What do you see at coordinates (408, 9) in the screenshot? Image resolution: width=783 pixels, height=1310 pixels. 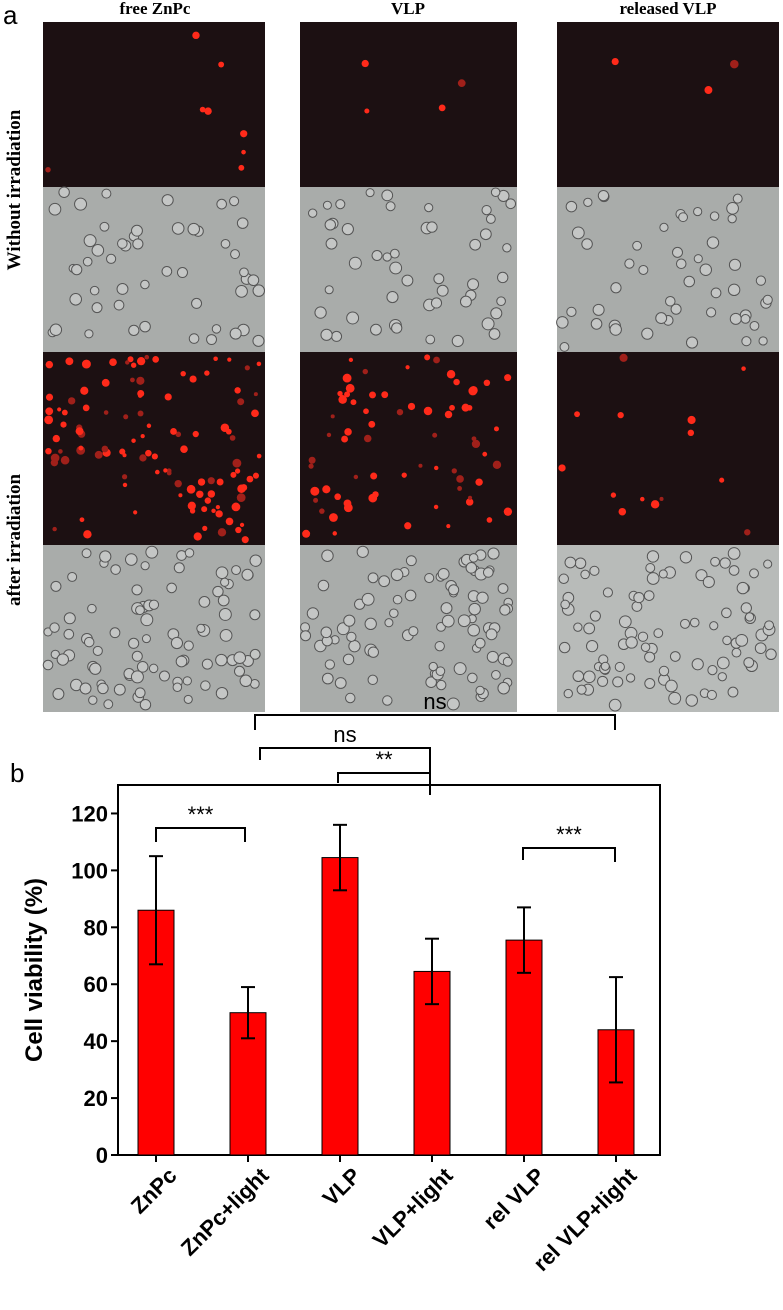 I see `column-title: VLP` at bounding box center [408, 9].